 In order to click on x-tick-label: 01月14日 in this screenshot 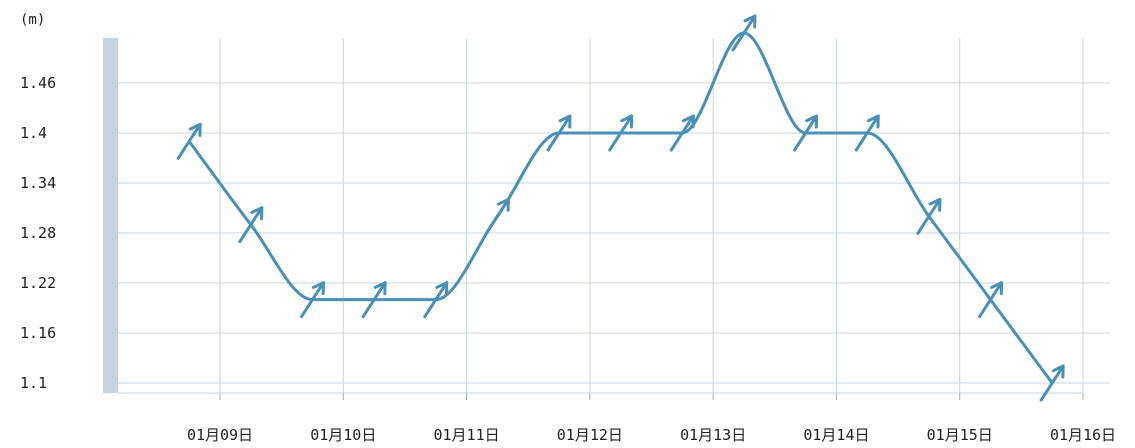, I will do `click(836, 435)`.